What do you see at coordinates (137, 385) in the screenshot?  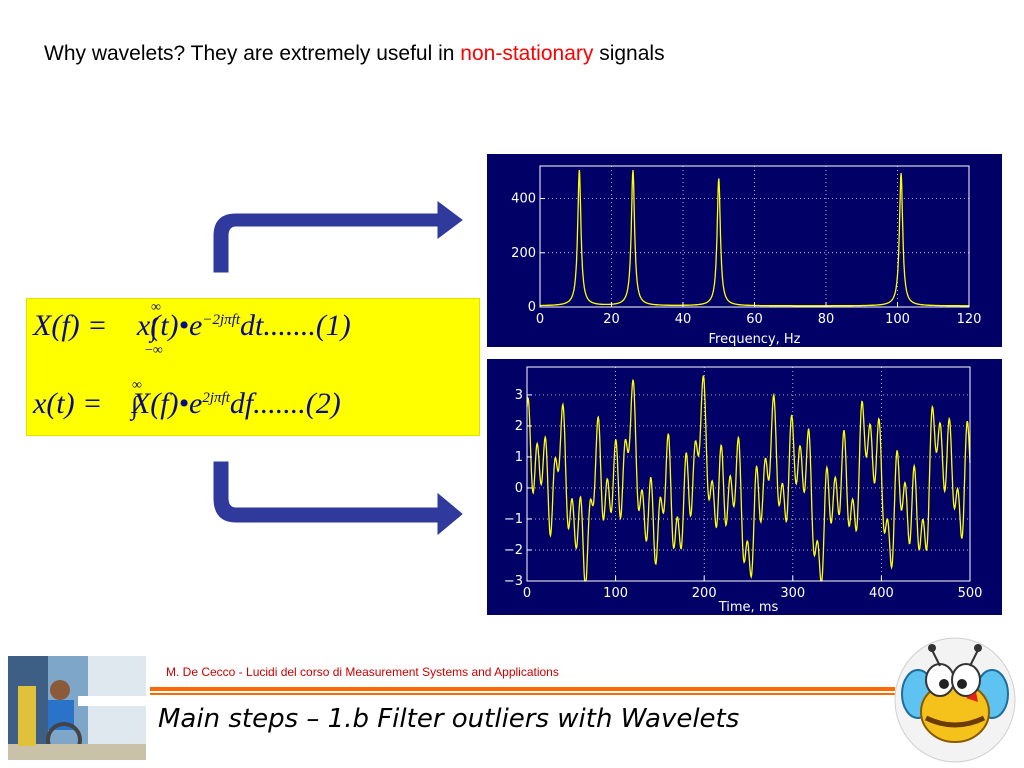 I see `eq2-upper-limit: ∞` at bounding box center [137, 385].